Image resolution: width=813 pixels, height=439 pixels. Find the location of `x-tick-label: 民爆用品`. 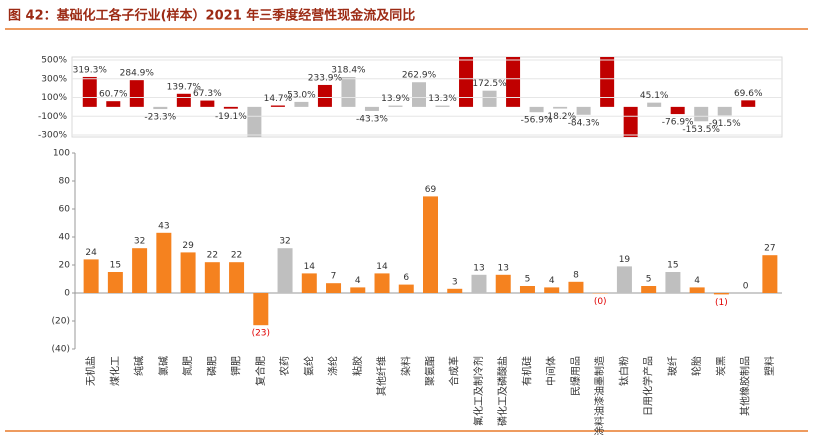

x-tick-label: 民爆用品 is located at coordinates (576, 376).